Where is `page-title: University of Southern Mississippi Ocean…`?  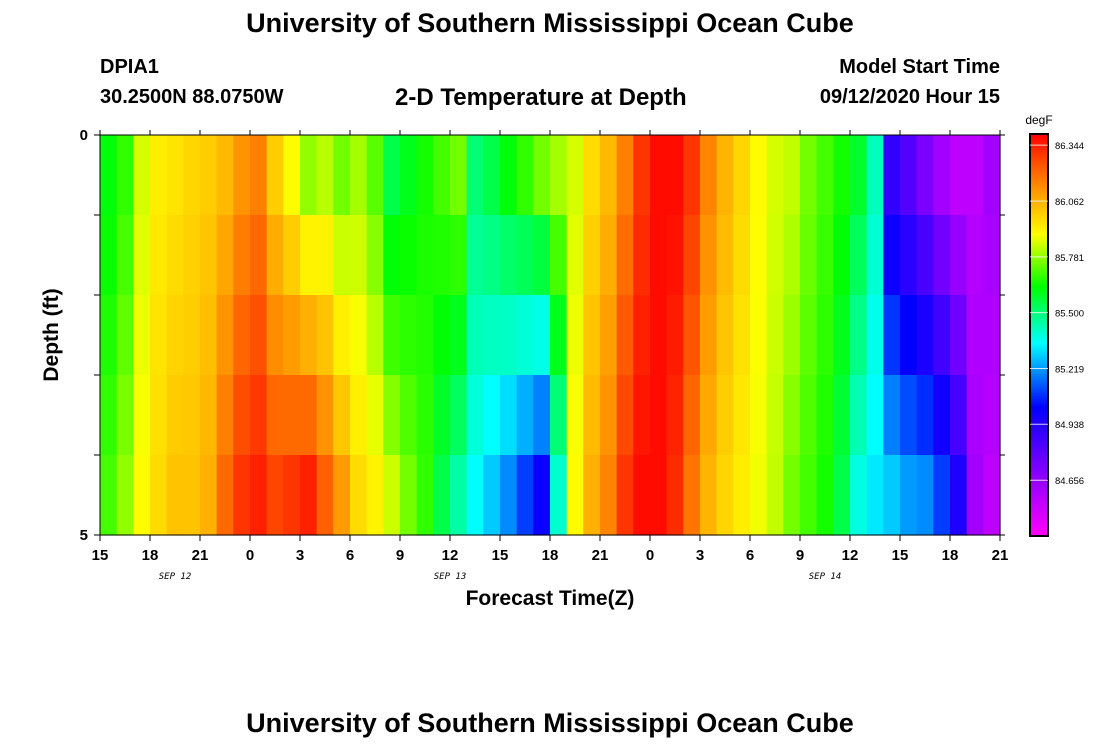
page-title: University of Southern Mississippi Ocean… is located at coordinates (550, 23).